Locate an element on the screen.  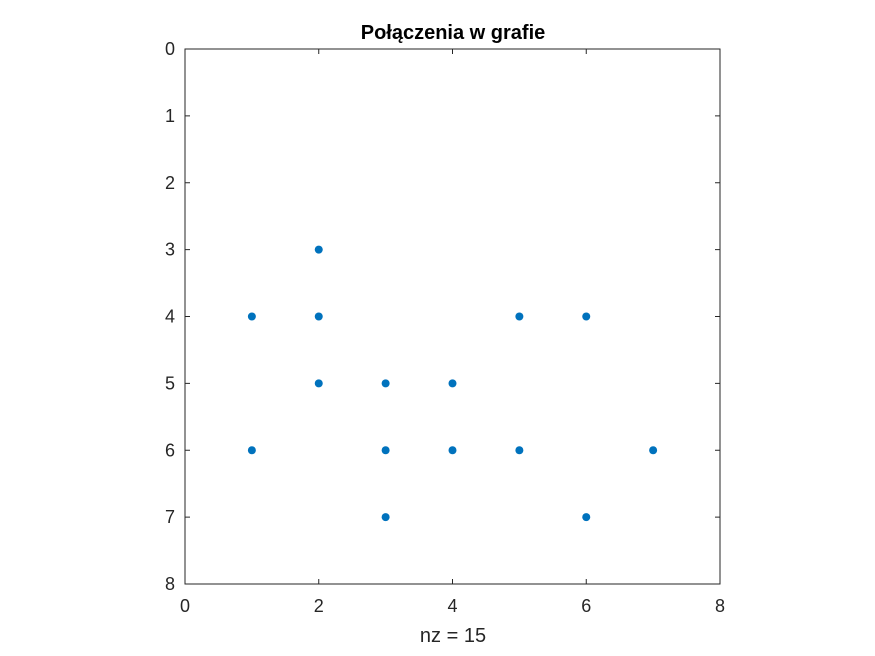
x-tick-label: 8 is located at coordinates (720, 606).